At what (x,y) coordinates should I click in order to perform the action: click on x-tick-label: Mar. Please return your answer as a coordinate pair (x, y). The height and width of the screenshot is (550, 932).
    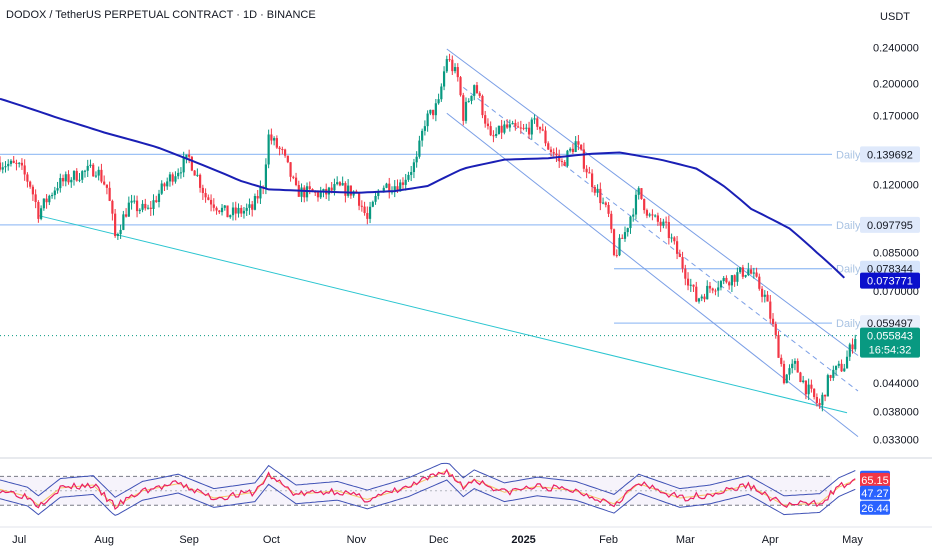
    Looking at the image, I should click on (685, 540).